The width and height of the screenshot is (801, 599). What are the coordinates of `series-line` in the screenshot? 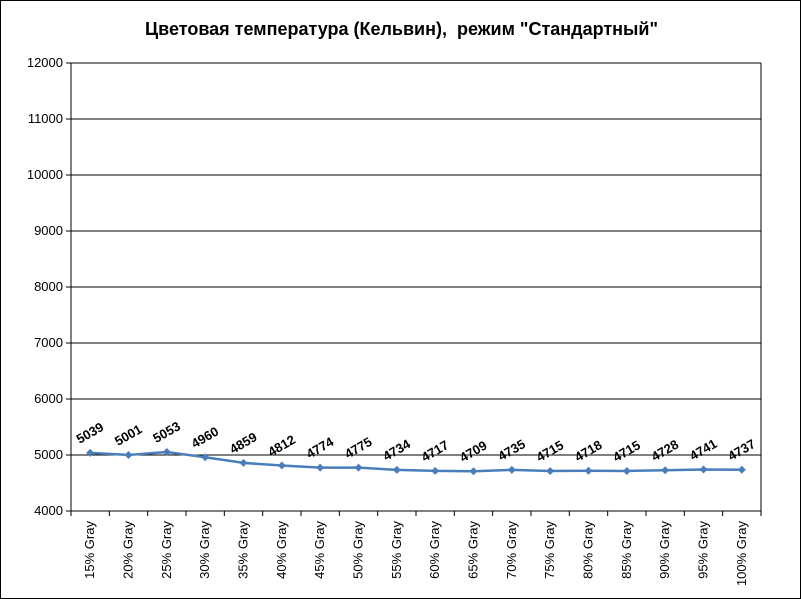 It's located at (416, 461).